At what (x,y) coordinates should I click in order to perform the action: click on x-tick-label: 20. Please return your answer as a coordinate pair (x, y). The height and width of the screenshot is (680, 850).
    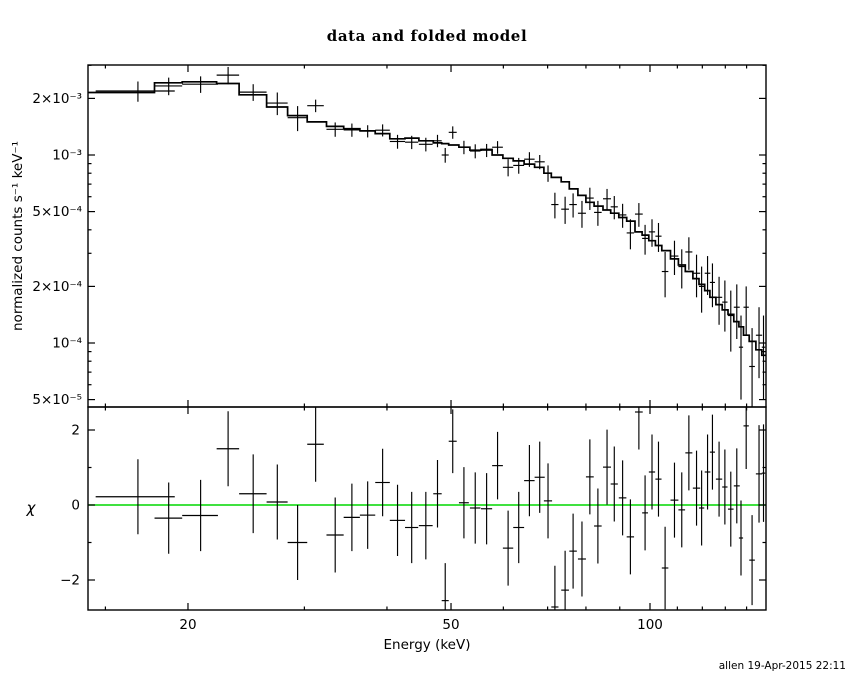
    Looking at the image, I should click on (187, 625).